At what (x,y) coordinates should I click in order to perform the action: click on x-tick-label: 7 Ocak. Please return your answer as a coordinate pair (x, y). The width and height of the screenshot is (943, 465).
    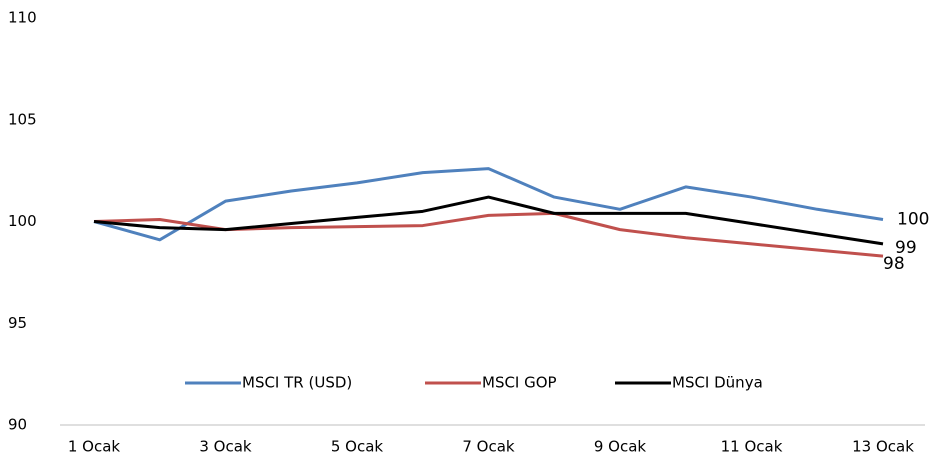
    Looking at the image, I should click on (488, 447).